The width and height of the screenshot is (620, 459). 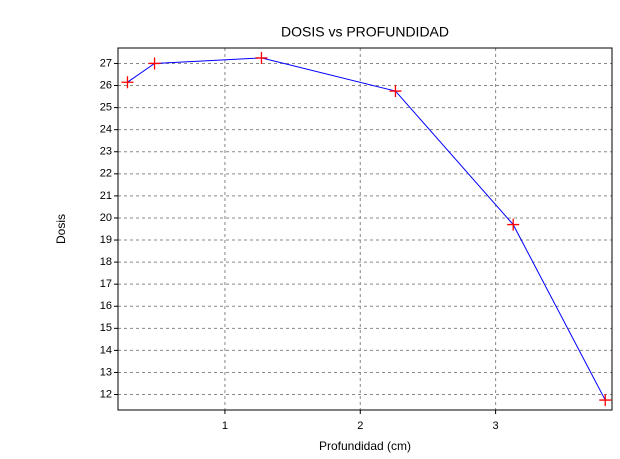 What do you see at coordinates (365, 32) in the screenshot?
I see `chart-title: DOSIS vs PROFUNDIDAD` at bounding box center [365, 32].